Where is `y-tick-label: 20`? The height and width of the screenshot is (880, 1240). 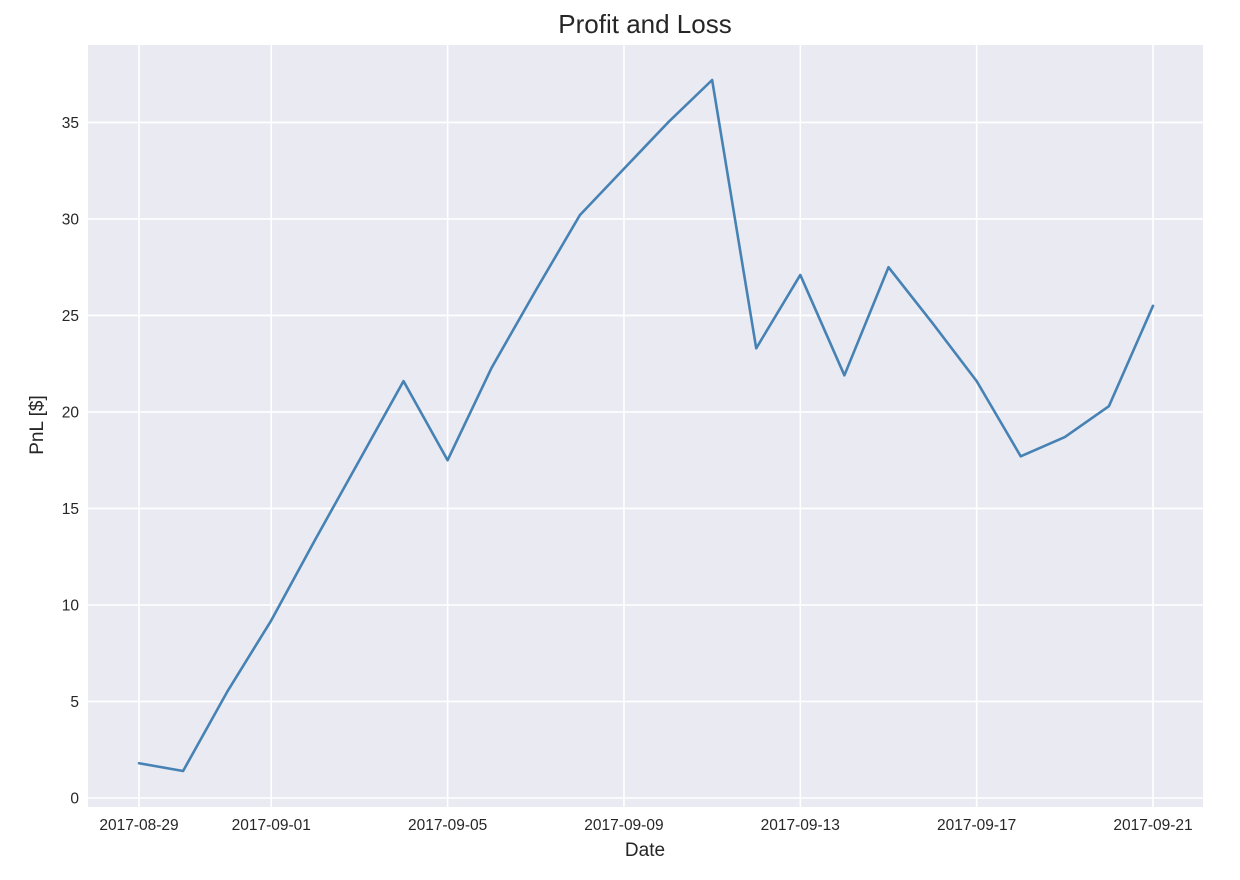
y-tick-label: 20 is located at coordinates (71, 412).